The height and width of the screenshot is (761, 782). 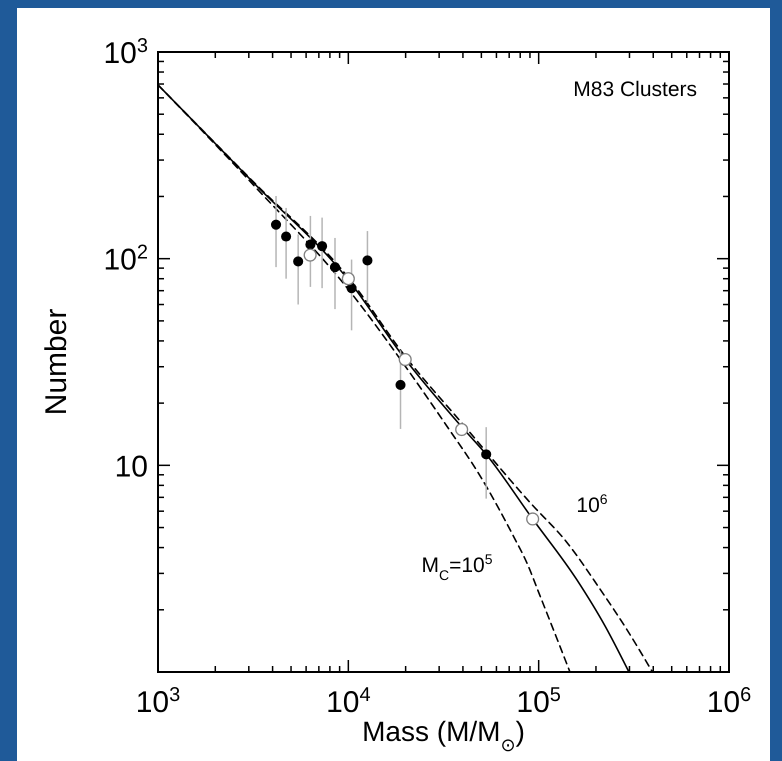 I want to click on x-tick-label: 10$^{3}$, so click(x=158, y=701).